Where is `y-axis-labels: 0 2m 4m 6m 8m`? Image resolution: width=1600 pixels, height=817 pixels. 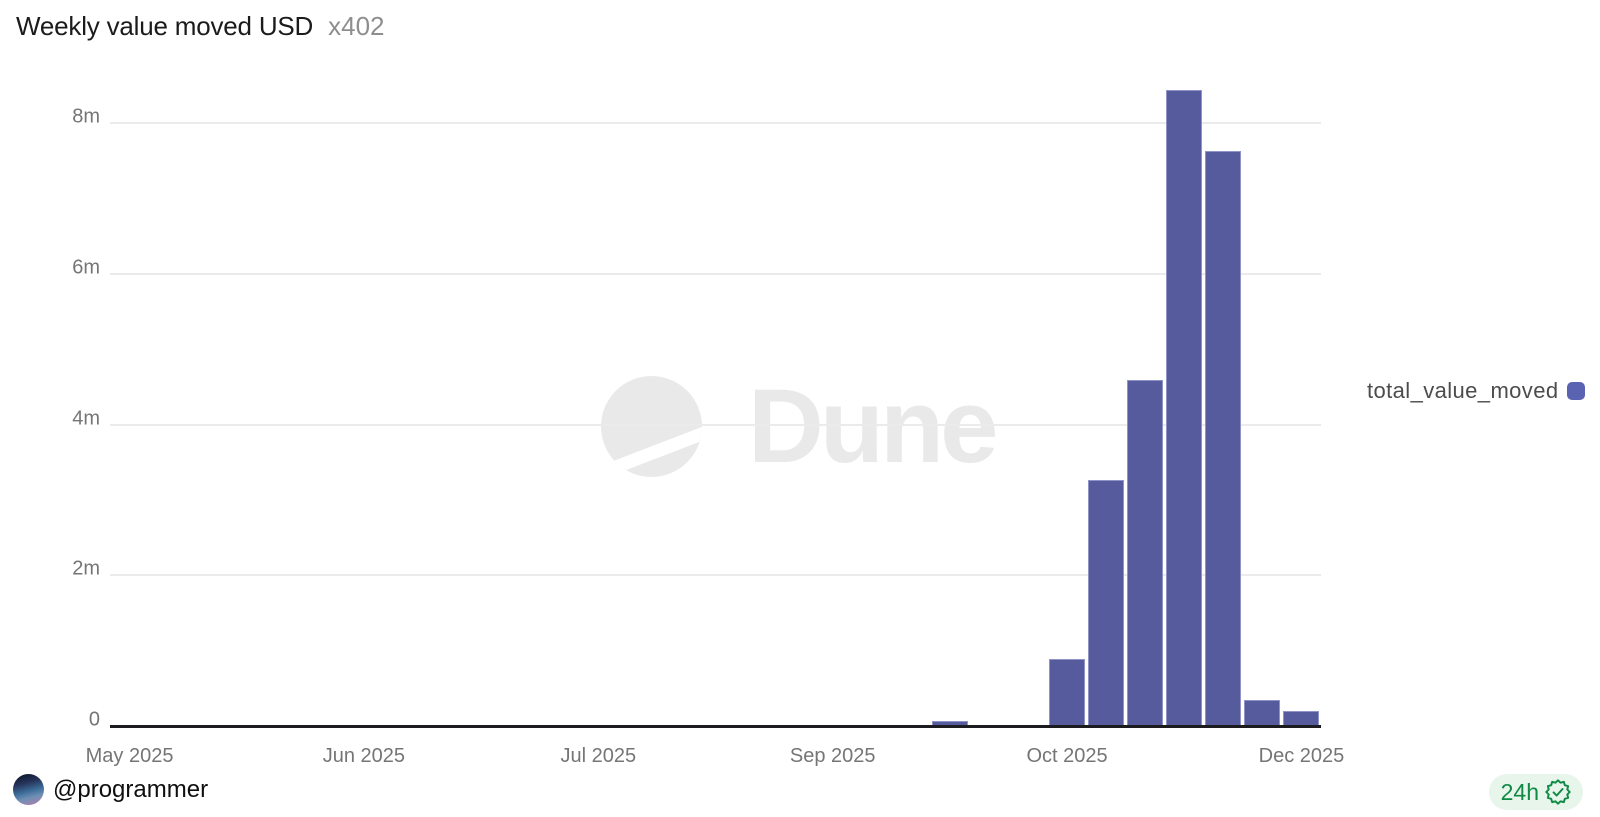 y-axis-labels: 0 2m 4m 6m 8m is located at coordinates (50, 404).